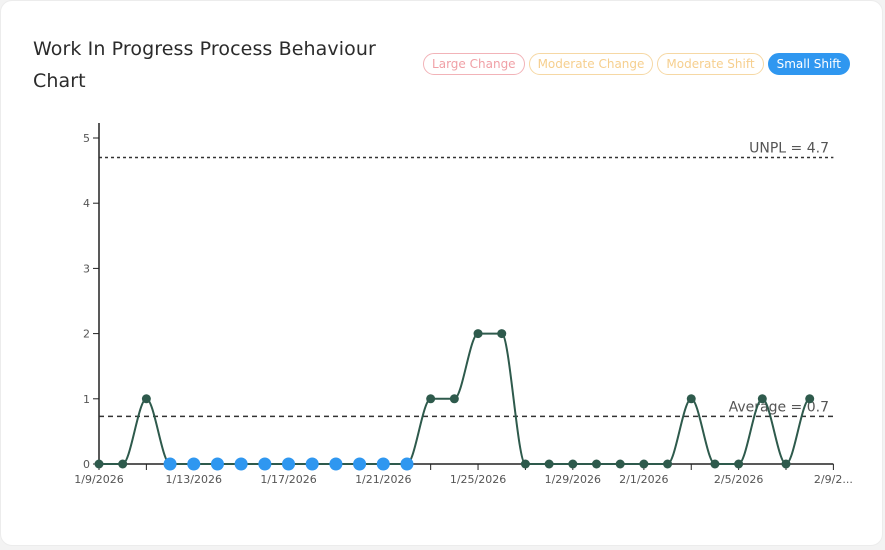 The width and height of the screenshot is (885, 550). I want to click on x-tick-label: 1/21/2026, so click(383, 479).